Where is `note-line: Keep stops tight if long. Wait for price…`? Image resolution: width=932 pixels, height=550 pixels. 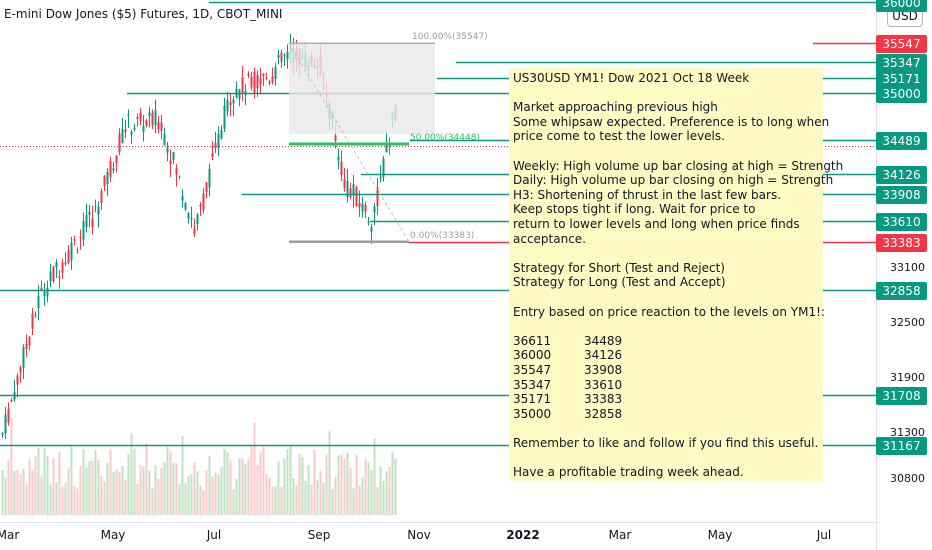 note-line: Keep stops tight if long. Wait for price… is located at coordinates (634, 209).